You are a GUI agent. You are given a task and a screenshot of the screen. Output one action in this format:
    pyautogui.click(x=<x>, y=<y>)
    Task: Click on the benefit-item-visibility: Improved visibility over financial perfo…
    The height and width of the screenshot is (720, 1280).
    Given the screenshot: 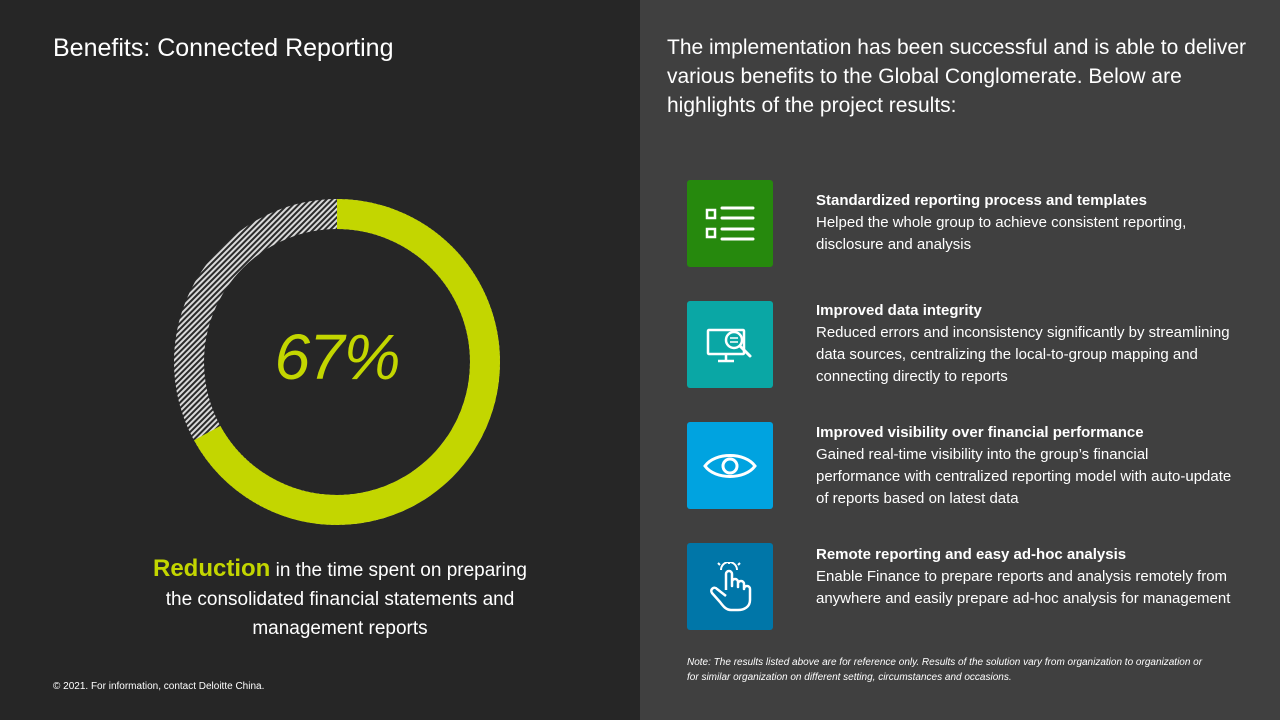 What is the action you would take?
    pyautogui.click(x=1026, y=466)
    